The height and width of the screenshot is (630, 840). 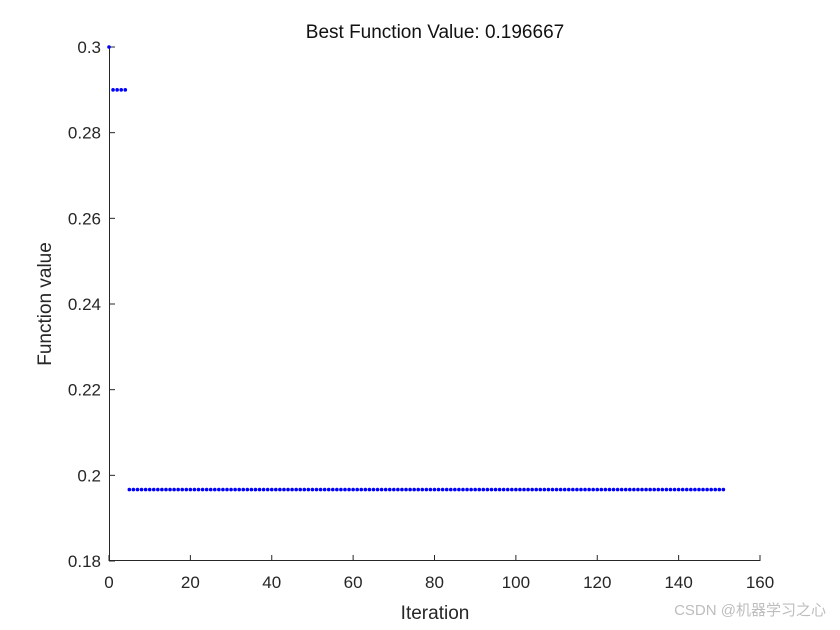 What do you see at coordinates (516, 582) in the screenshot?
I see `x-tick-label: 100` at bounding box center [516, 582].